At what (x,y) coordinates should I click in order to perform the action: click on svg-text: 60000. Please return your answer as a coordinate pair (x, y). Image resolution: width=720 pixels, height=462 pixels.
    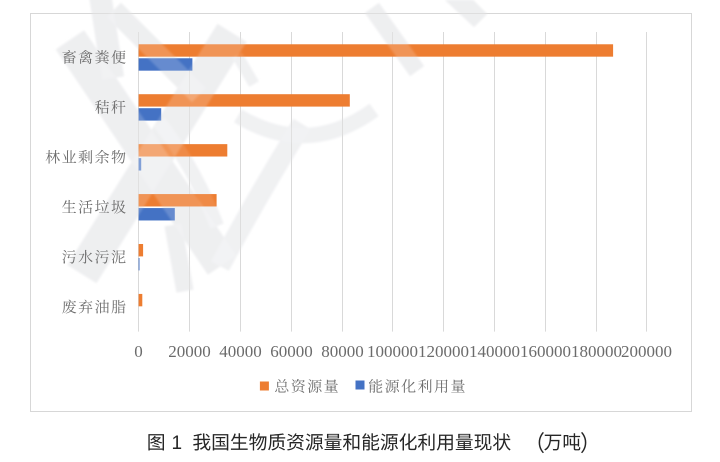
    Looking at the image, I should click on (291, 351).